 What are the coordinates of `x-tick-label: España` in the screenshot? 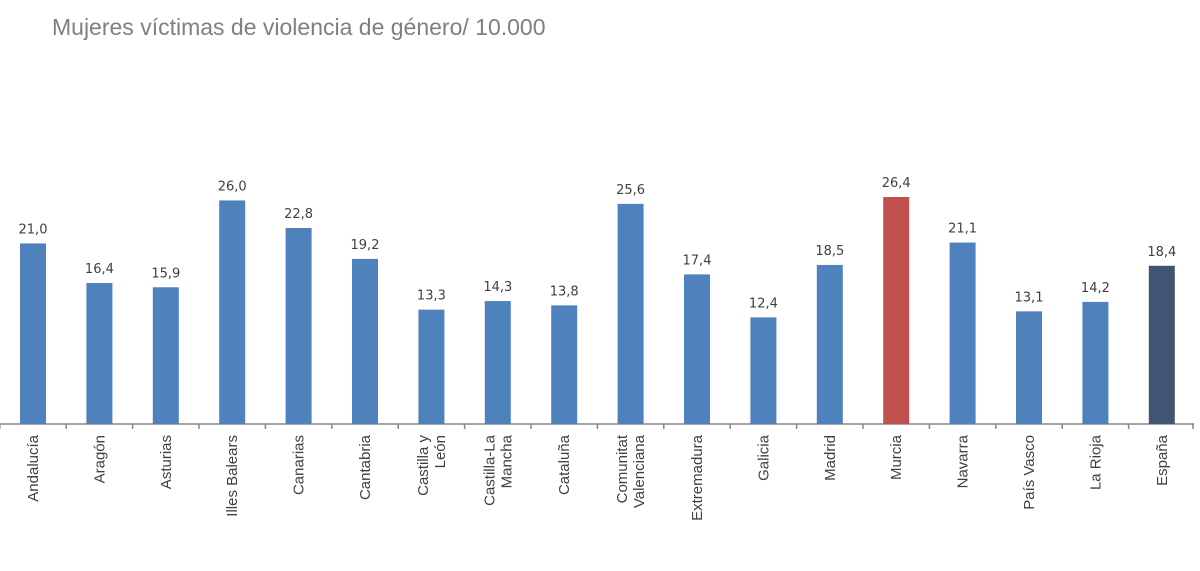 It's located at (1162, 460).